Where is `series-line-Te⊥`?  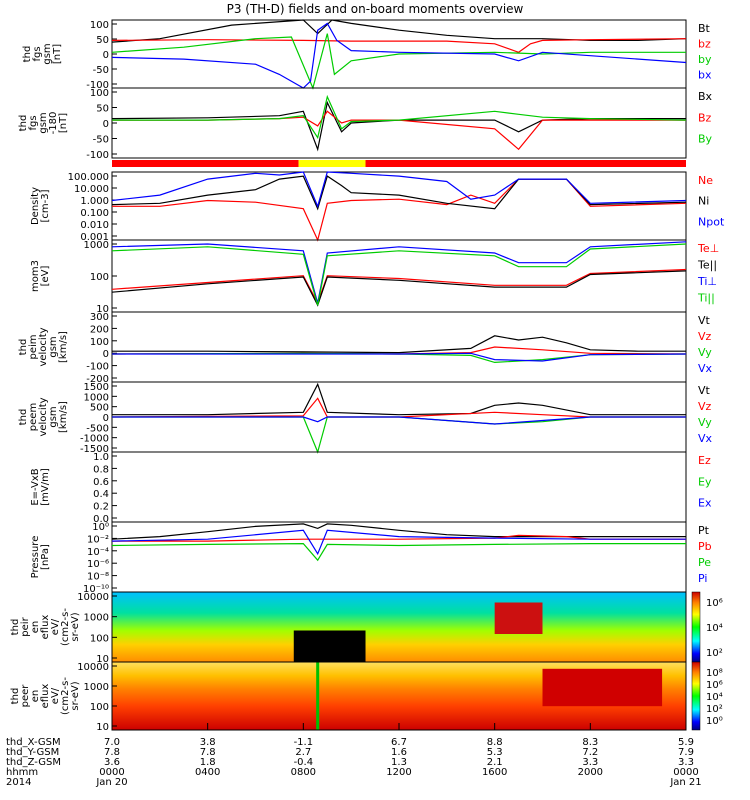
series-line-Te⊥ is located at coordinates (399, 286).